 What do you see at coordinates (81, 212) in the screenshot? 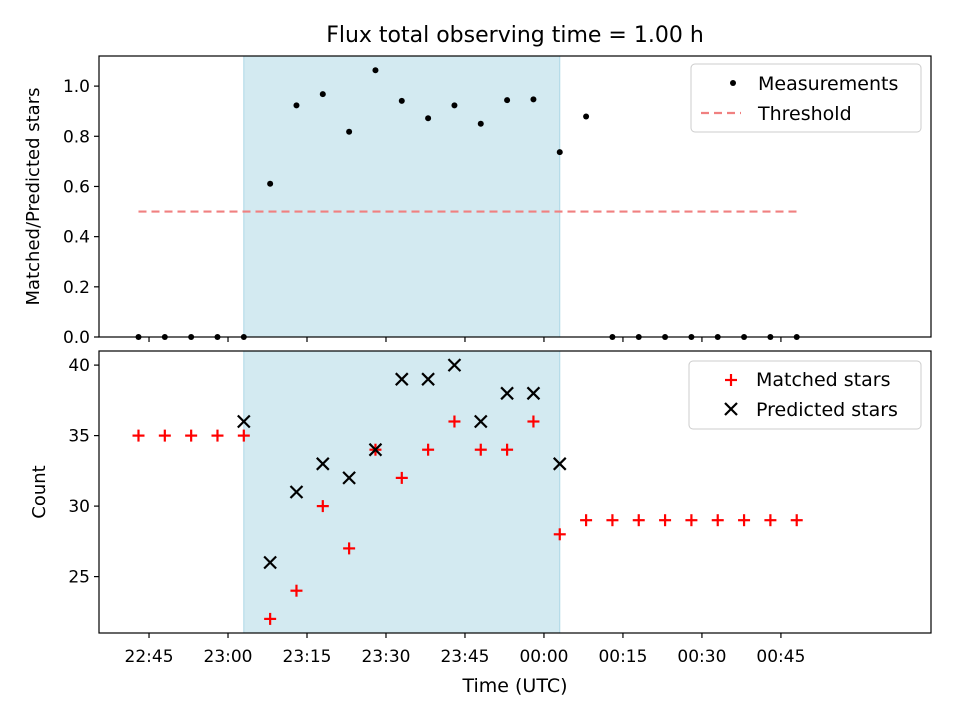
I see `top-y-ticks: 0.0 0.2 0.4 0.6 0.8 1.0` at bounding box center [81, 212].